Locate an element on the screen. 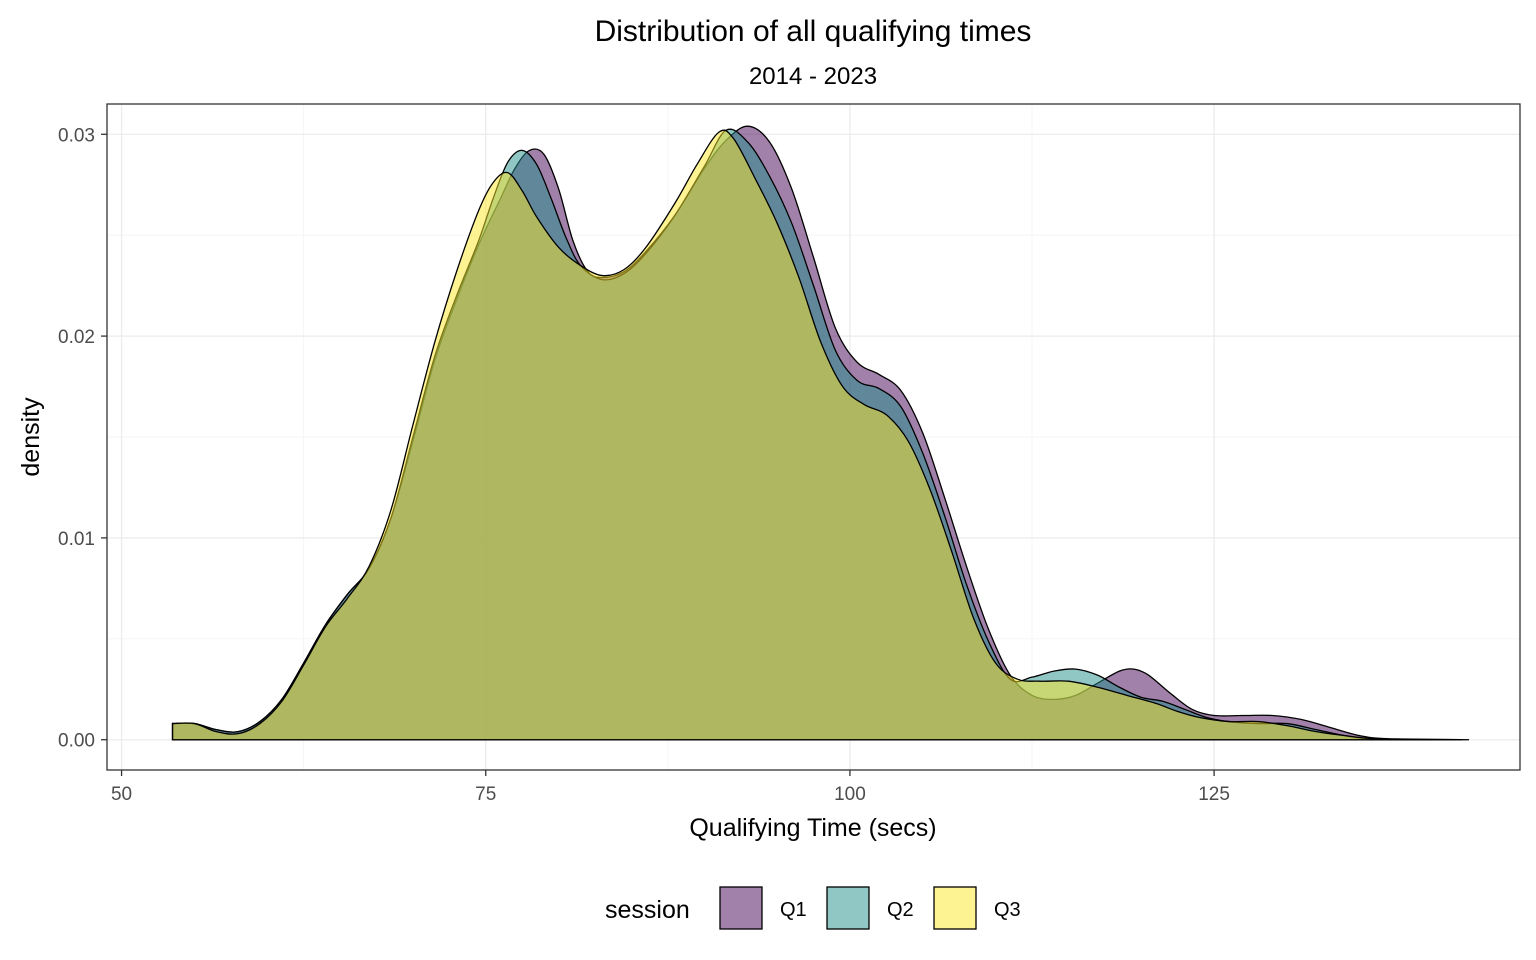 Image resolution: width=1536 pixels, height=960 pixels. legend-key-q2 is located at coordinates (848, 908).